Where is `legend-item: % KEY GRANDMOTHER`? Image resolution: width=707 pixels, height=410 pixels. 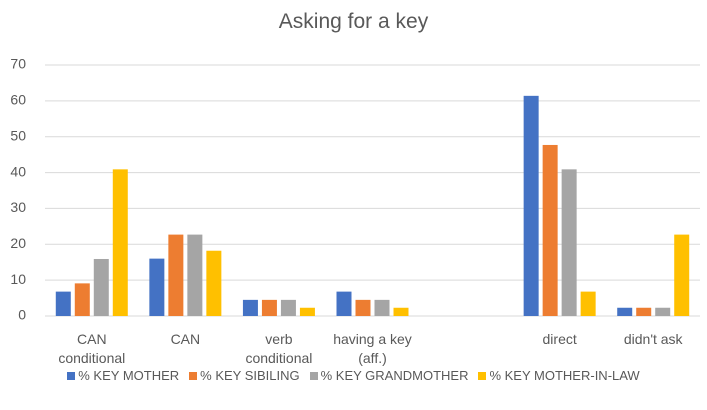
legend-item: % KEY GRANDMOTHER is located at coordinates (389, 375).